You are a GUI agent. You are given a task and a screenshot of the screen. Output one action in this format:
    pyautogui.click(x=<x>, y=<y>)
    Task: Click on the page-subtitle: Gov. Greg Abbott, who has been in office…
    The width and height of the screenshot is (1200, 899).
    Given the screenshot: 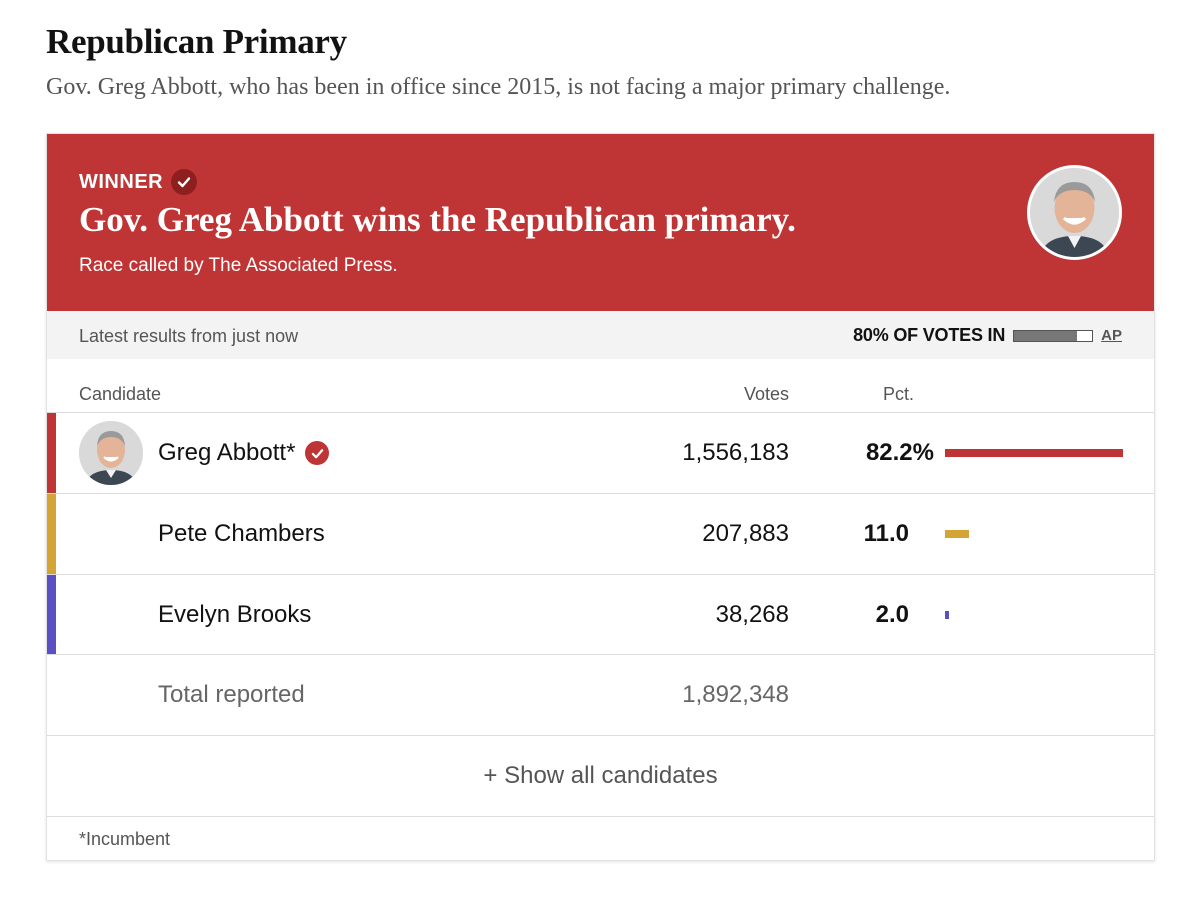 What is the action you would take?
    pyautogui.click(x=498, y=87)
    